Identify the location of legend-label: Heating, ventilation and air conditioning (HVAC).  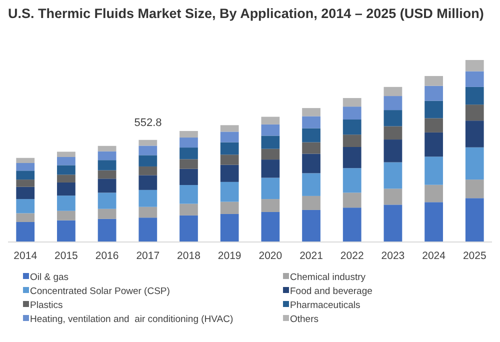
(132, 319).